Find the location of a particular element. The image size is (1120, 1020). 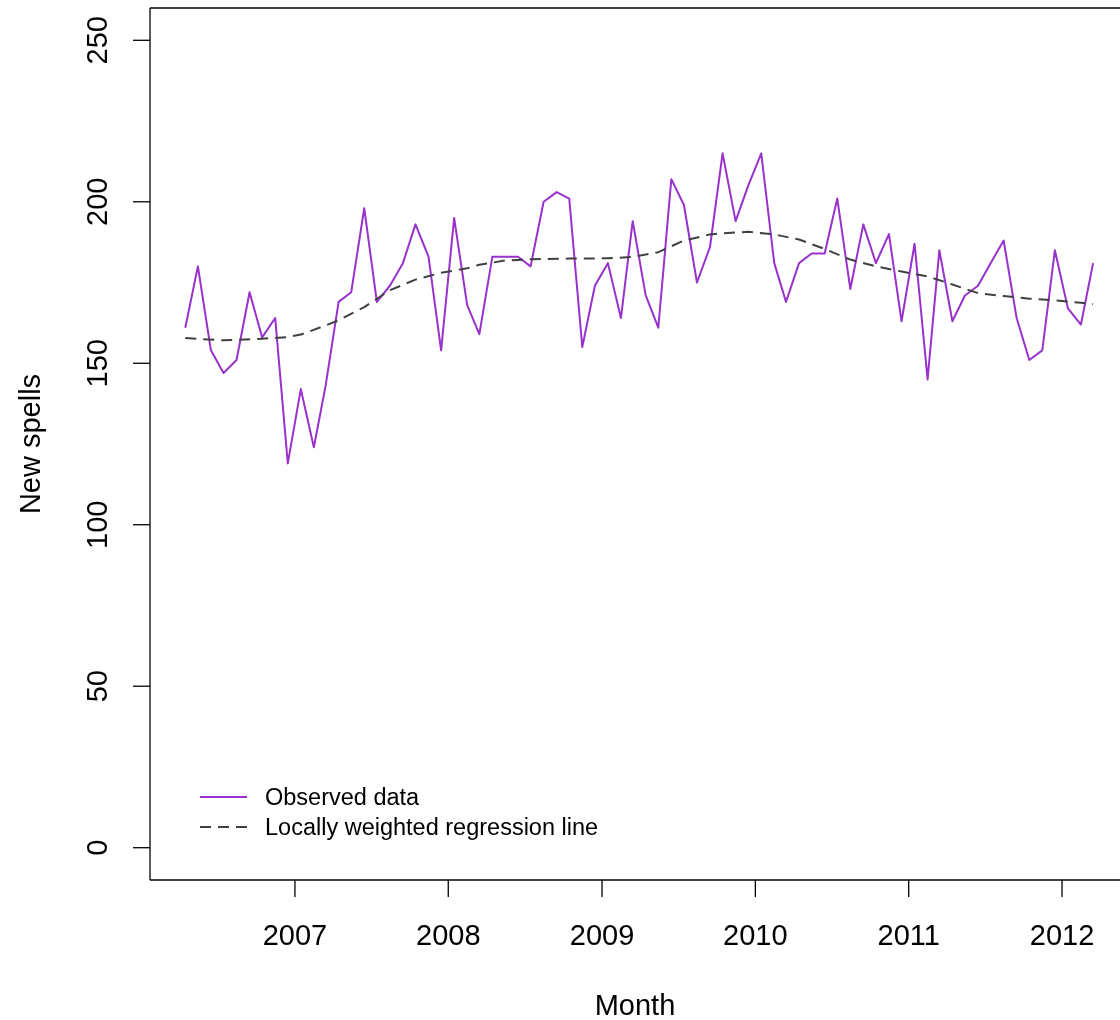

line-series is located at coordinates (639, 286).